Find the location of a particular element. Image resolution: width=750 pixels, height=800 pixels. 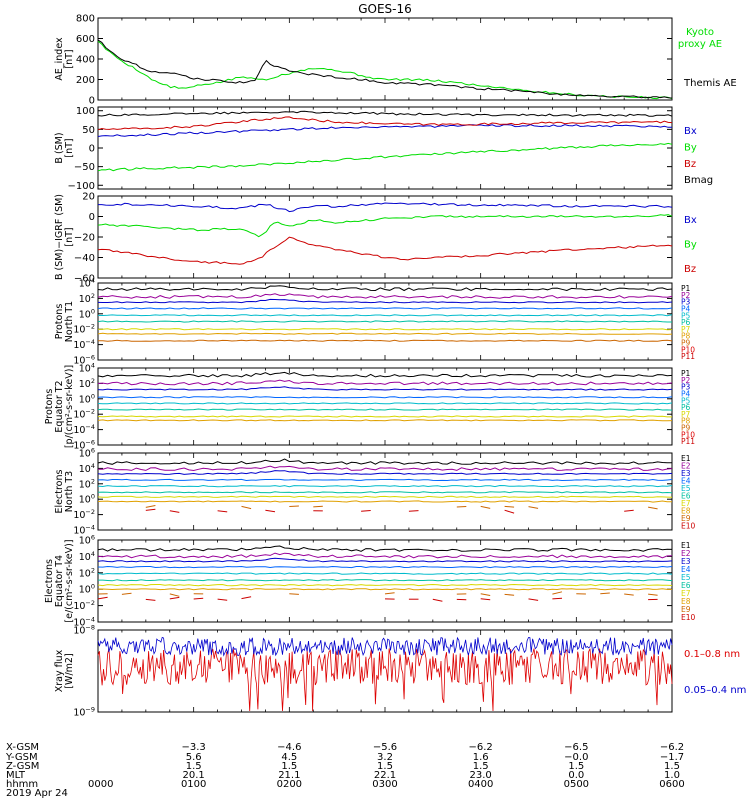

legend-label: P7 is located at coordinates (686, 329).